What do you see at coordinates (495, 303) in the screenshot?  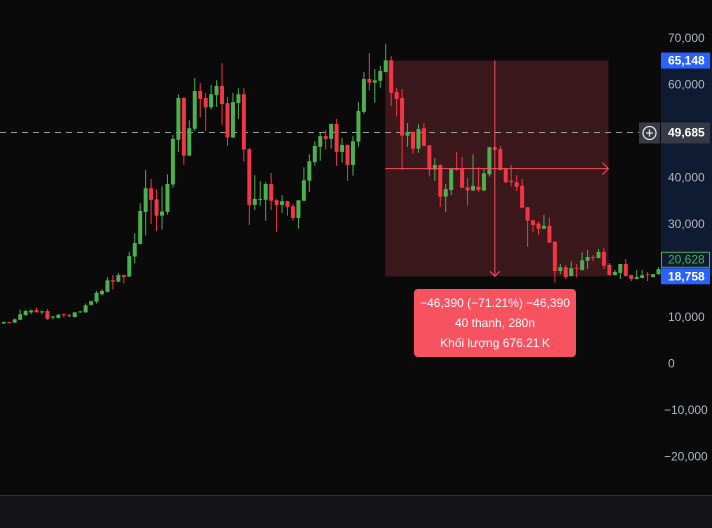 I see `measure-change: −46,390 (−71.21%) −46,390` at bounding box center [495, 303].